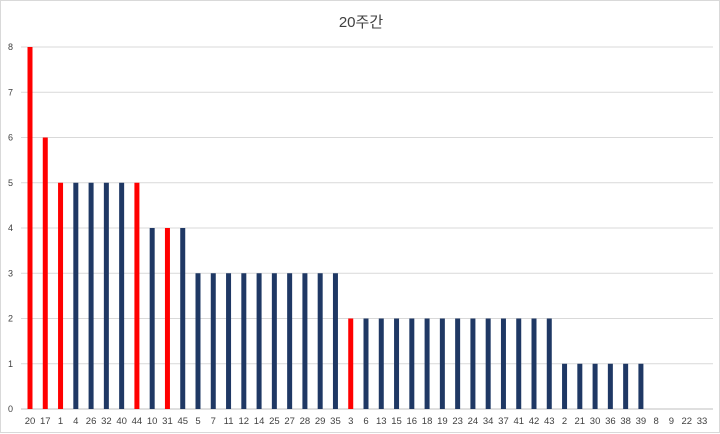  What do you see at coordinates (10, 138) in the screenshot?
I see `y-tick-label: 6` at bounding box center [10, 138].